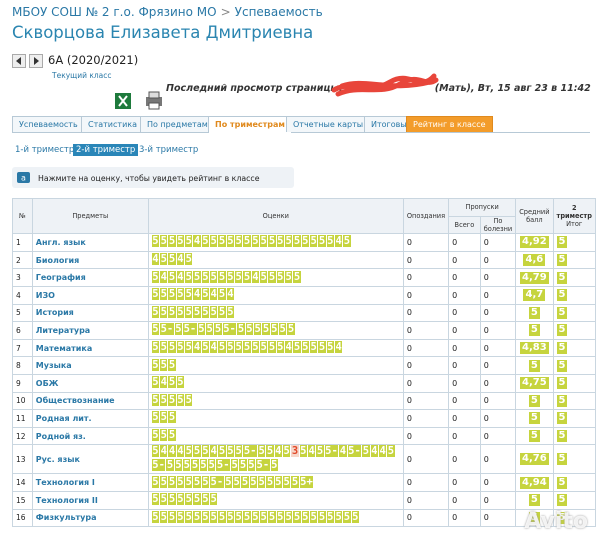 The image size is (596, 540). Describe the element at coordinates (169, 150) in the screenshot. I see `term-tab: 3-й триместр` at that location.